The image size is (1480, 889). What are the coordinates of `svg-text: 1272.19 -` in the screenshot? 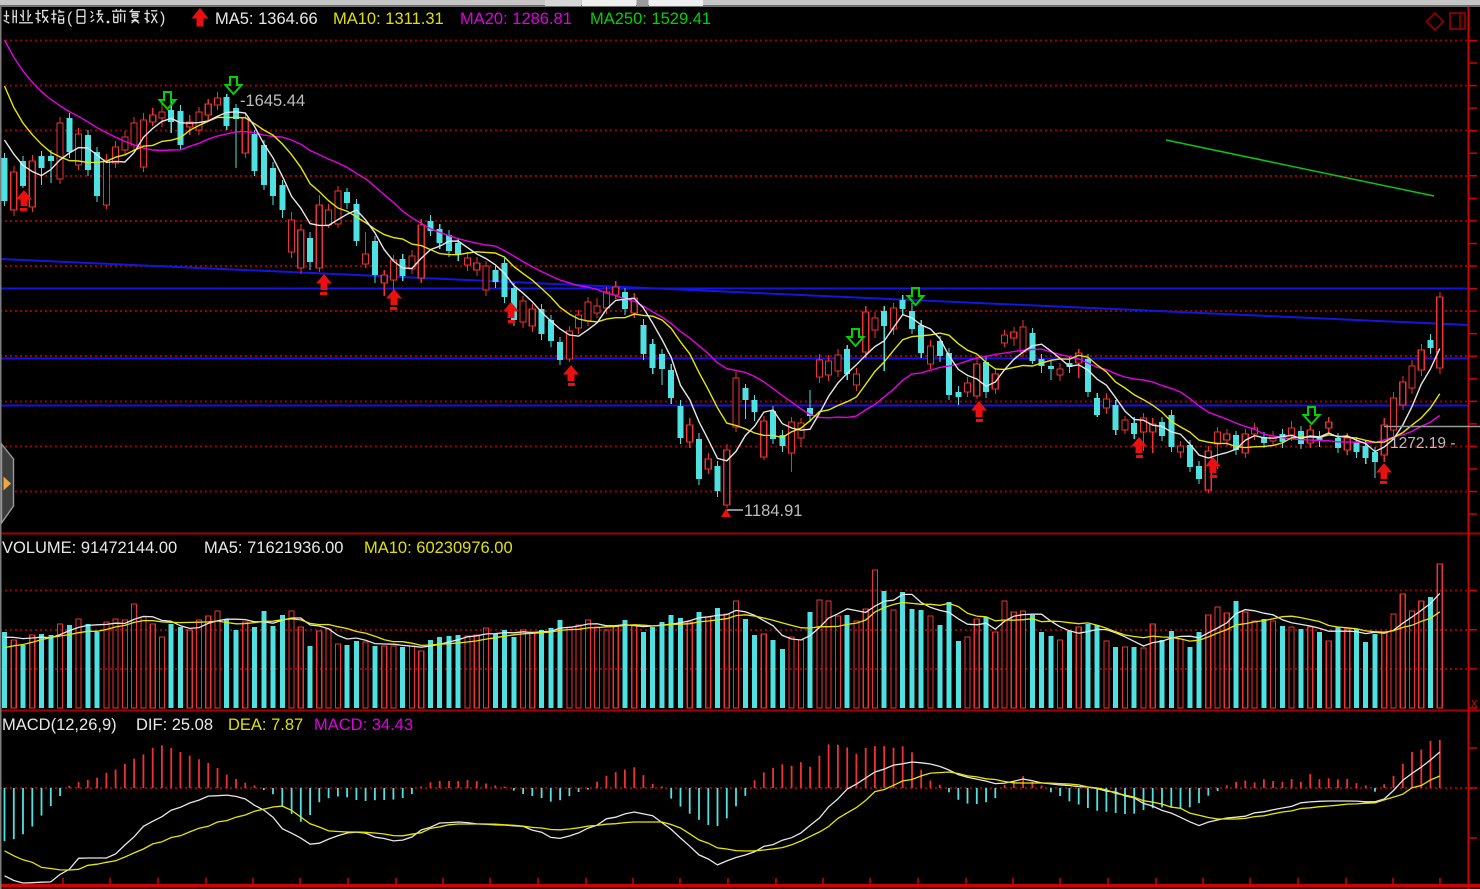 It's located at (1423, 443).